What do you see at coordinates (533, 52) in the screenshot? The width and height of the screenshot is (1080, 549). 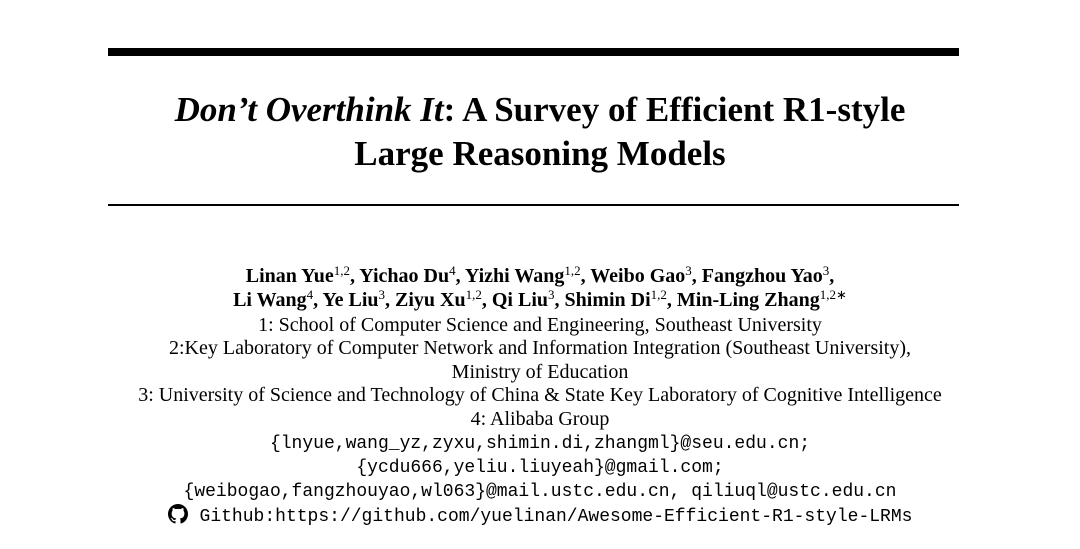 I see `top-rule` at bounding box center [533, 52].